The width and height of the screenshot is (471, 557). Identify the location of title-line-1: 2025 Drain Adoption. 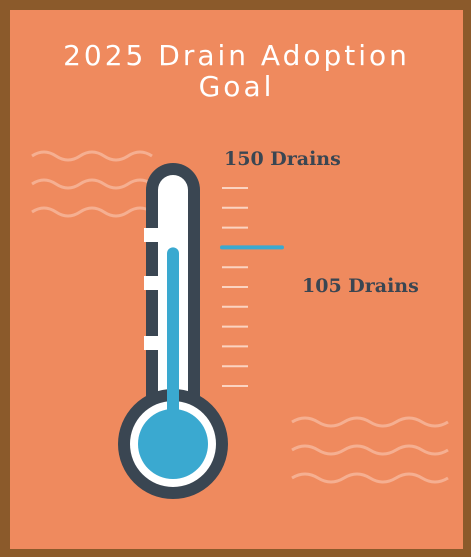
(236, 55).